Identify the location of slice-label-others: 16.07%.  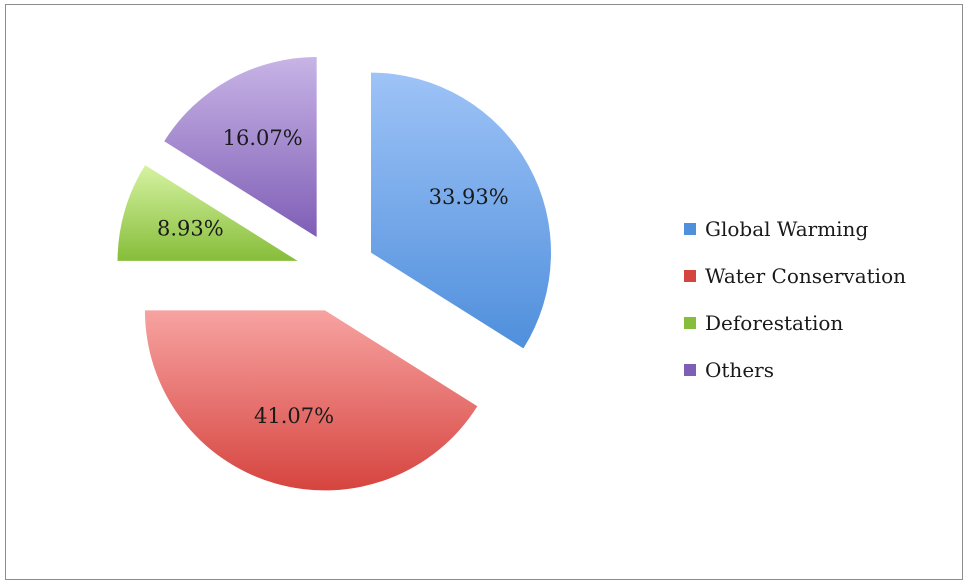
(263, 138).